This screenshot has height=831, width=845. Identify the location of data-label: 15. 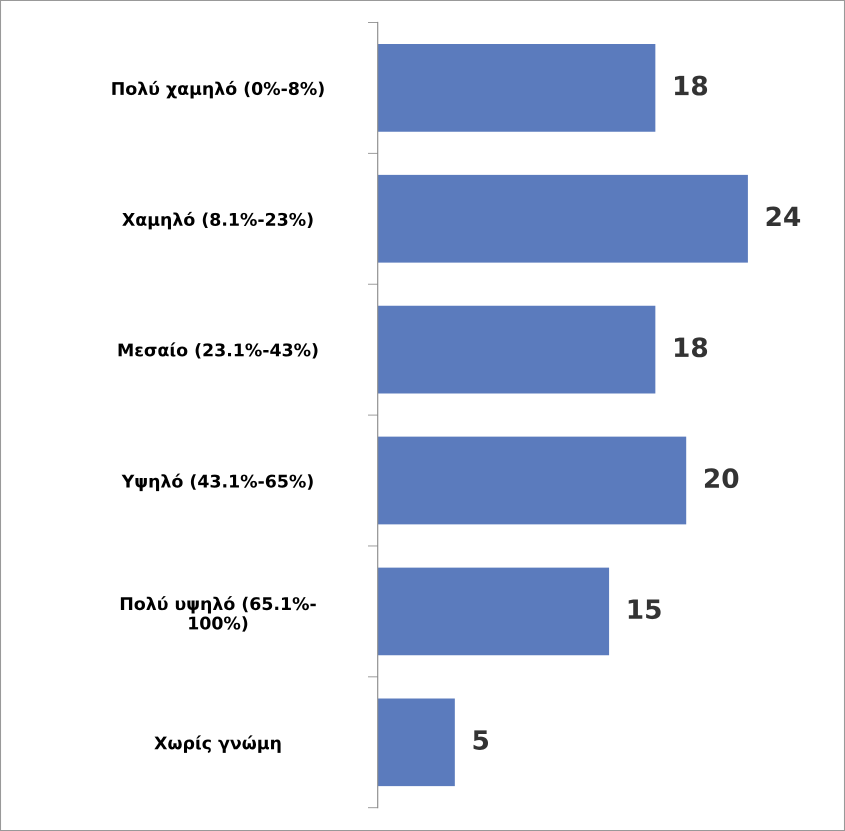
(644, 609).